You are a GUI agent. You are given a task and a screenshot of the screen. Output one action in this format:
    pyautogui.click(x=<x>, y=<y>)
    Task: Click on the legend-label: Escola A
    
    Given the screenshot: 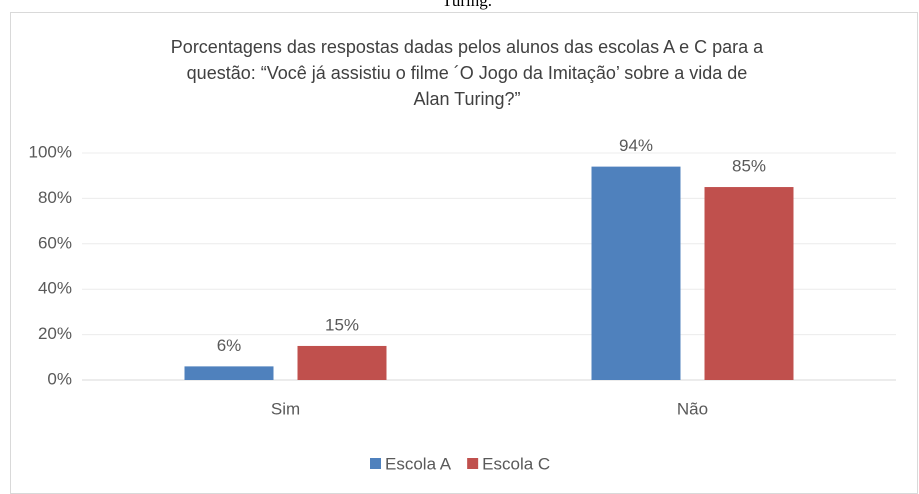 What is the action you would take?
    pyautogui.click(x=418, y=463)
    